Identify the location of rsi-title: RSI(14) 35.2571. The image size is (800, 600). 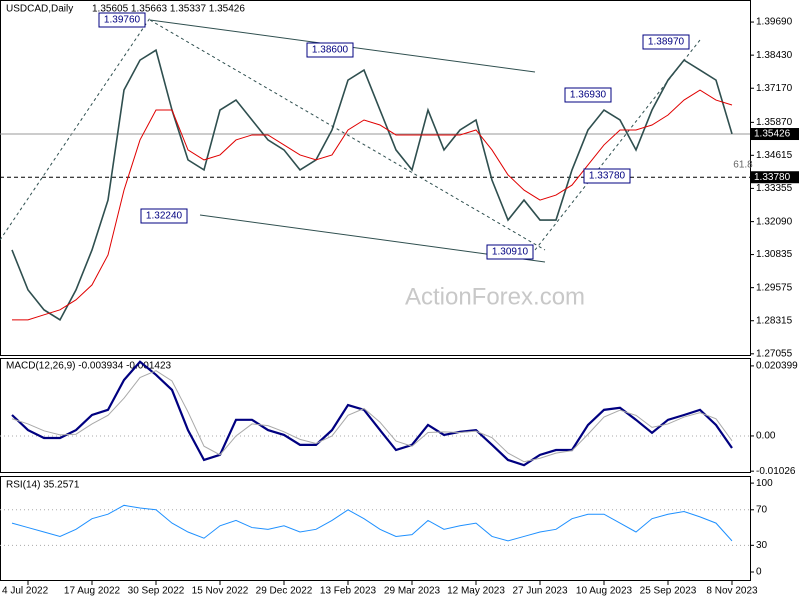
(43, 485).